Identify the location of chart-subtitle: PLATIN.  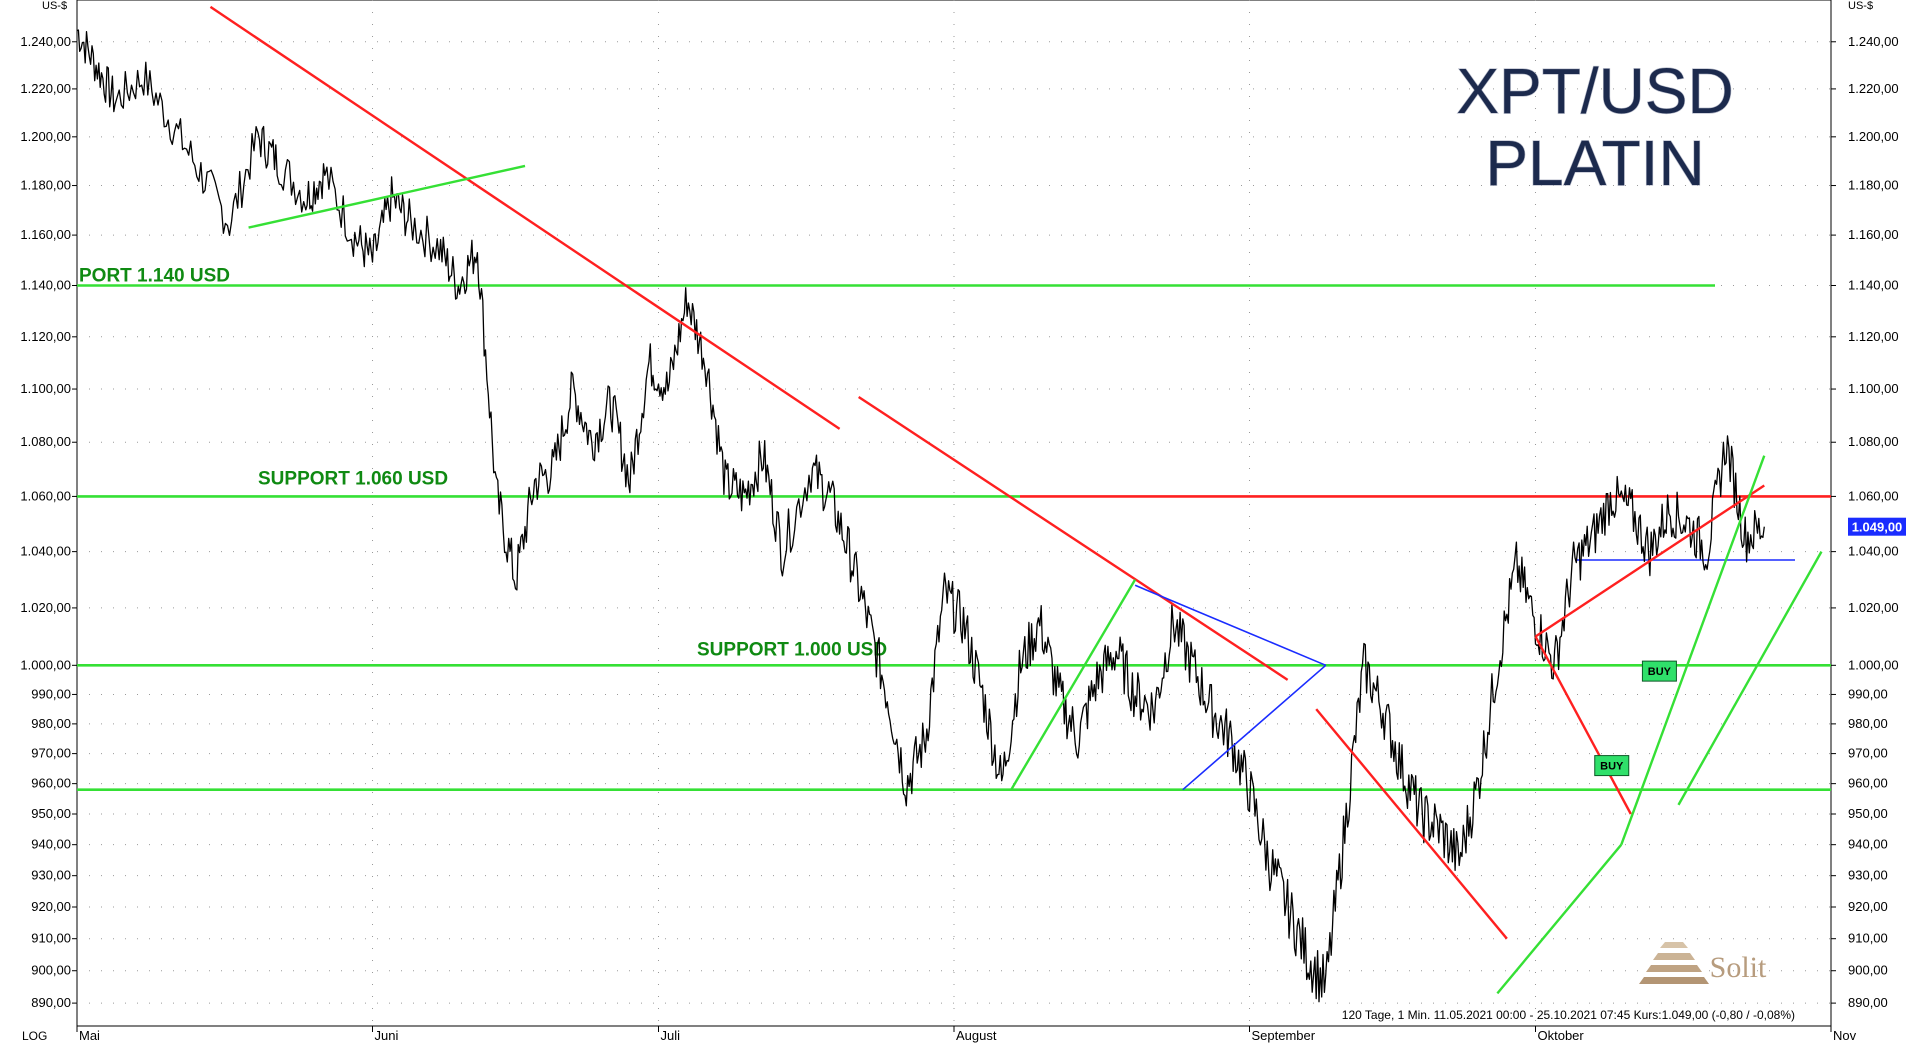
(1594, 163).